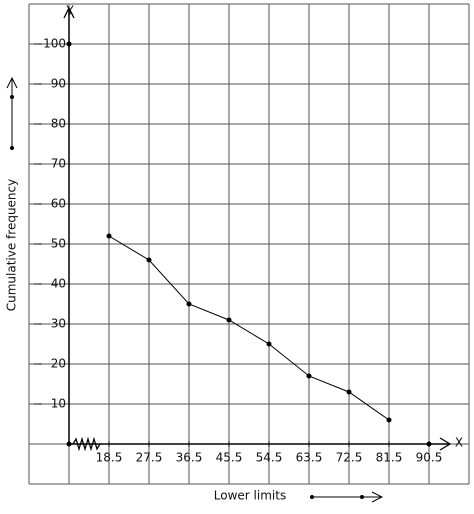 This screenshot has width=474, height=514. Describe the element at coordinates (86, 444) in the screenshot. I see `axis-break` at that location.